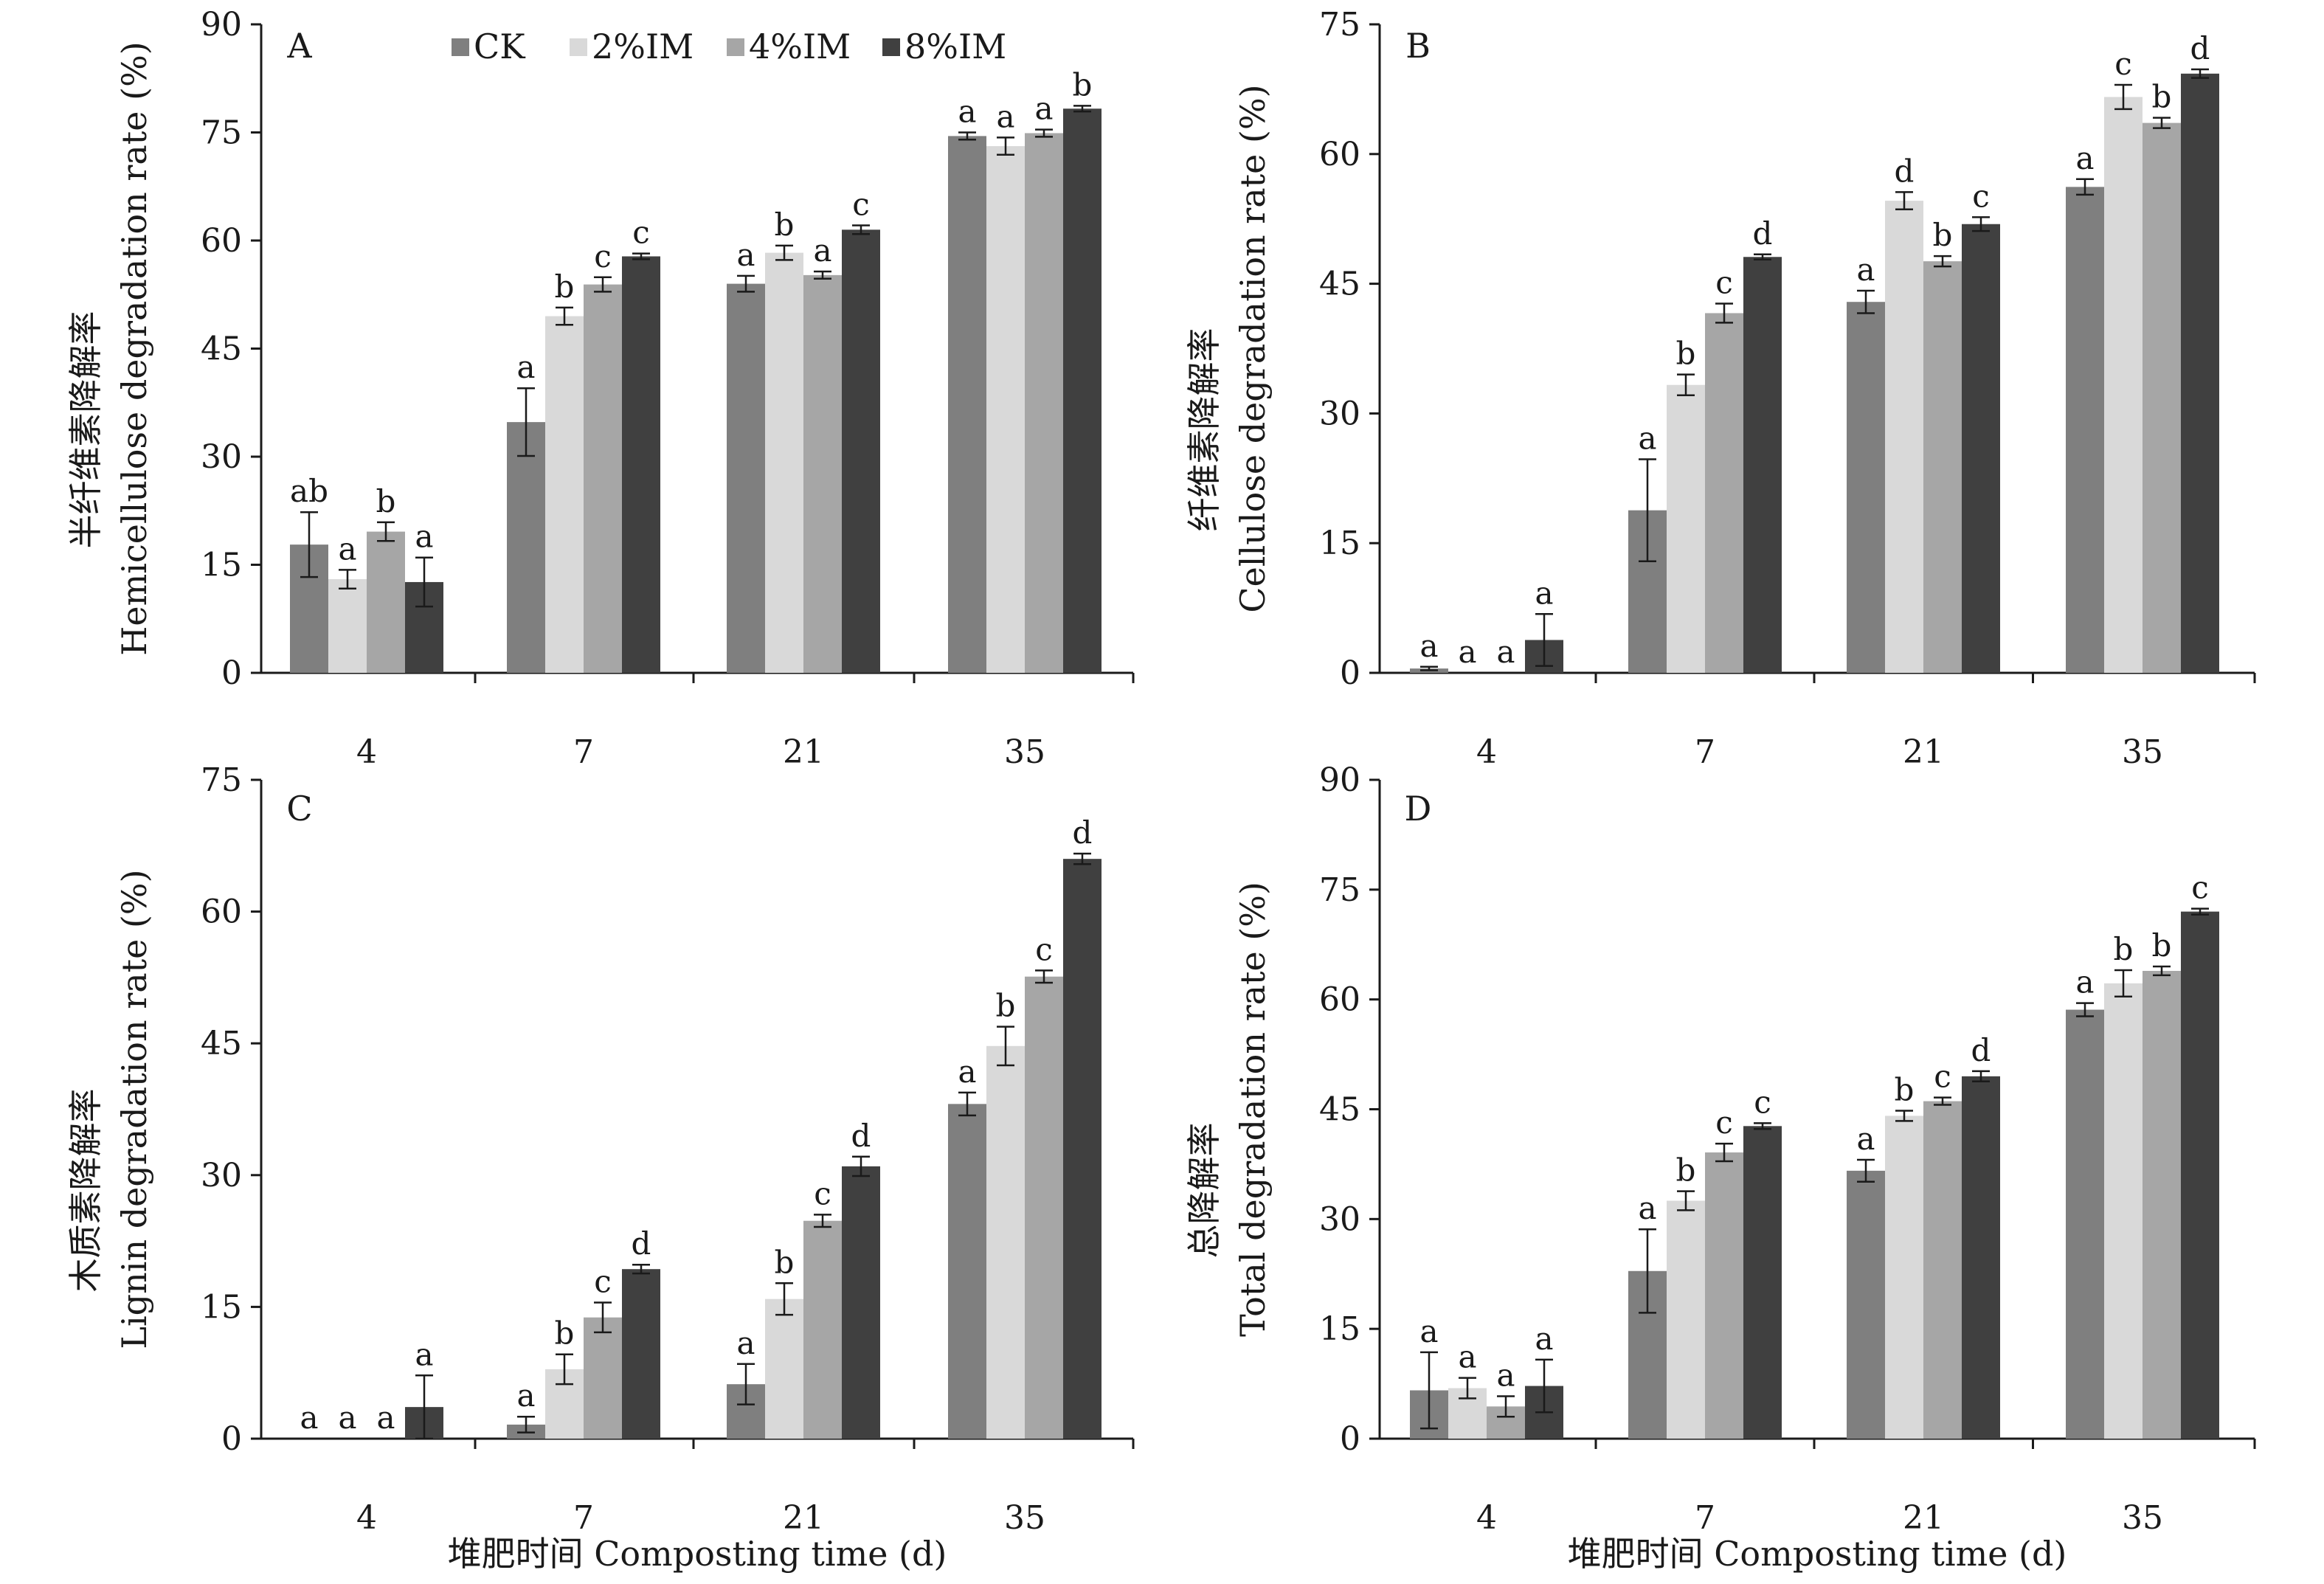 This screenshot has width=2324, height=1584. I want to click on y-axis-title-cn: 半纤维素降解率, so click(86, 430).